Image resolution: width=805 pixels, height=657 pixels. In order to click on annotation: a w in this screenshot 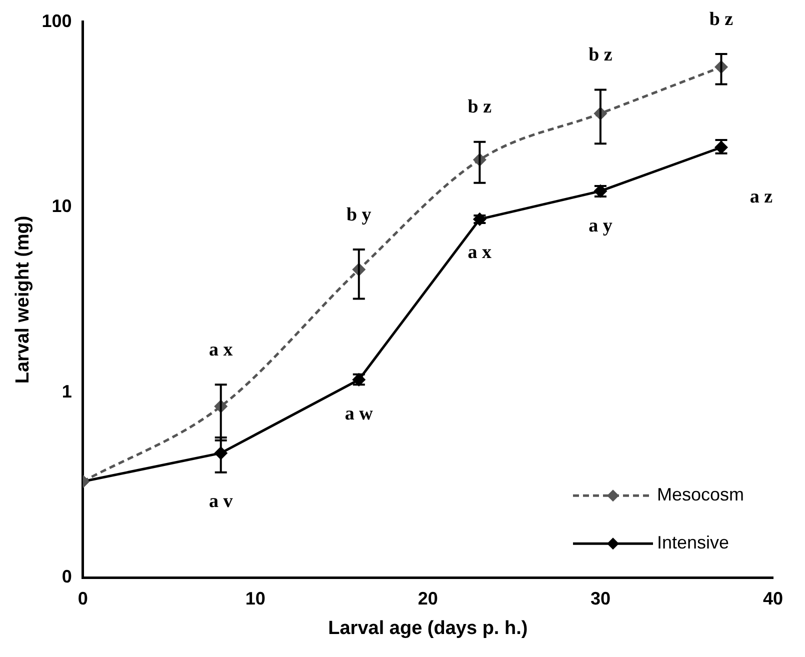, I will do `click(359, 414)`.